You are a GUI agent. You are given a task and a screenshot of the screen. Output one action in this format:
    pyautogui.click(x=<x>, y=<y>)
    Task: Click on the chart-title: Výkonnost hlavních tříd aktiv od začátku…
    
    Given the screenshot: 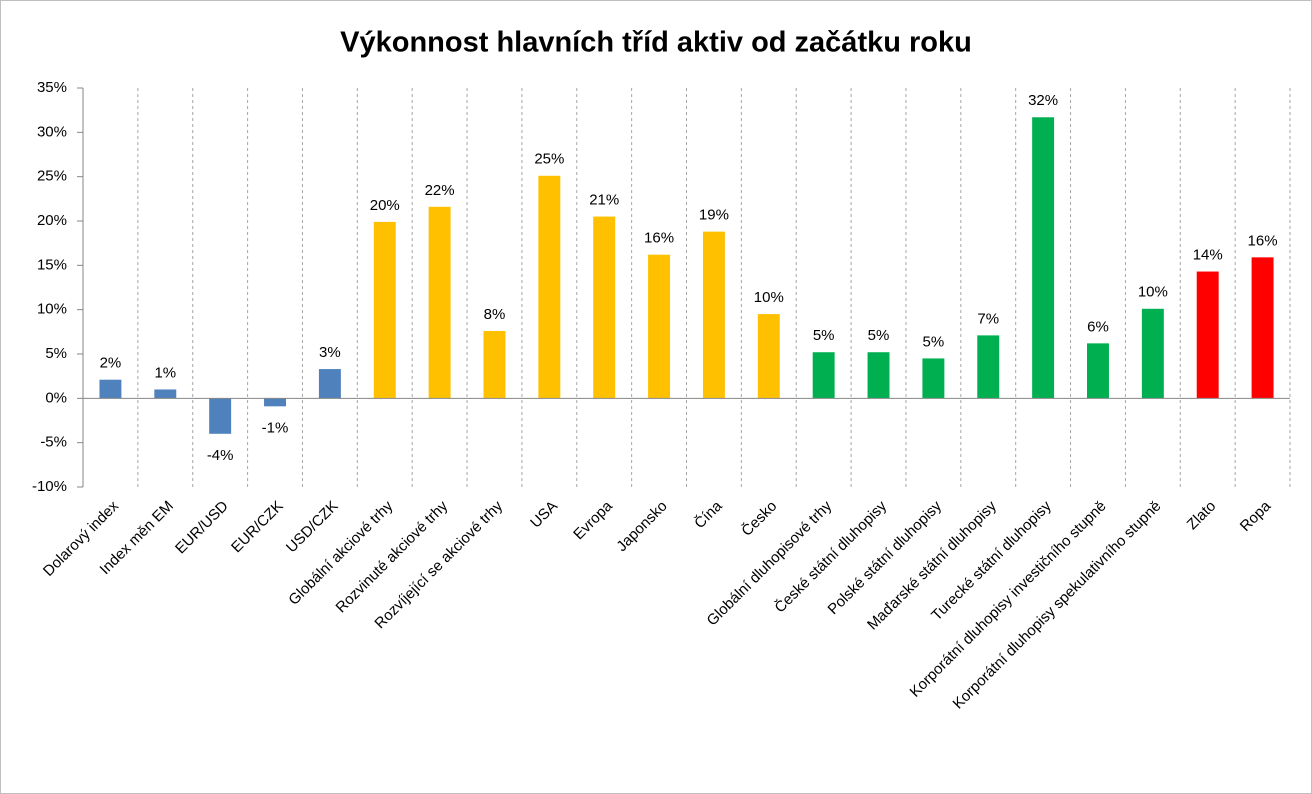 What is the action you would take?
    pyautogui.click(x=656, y=43)
    